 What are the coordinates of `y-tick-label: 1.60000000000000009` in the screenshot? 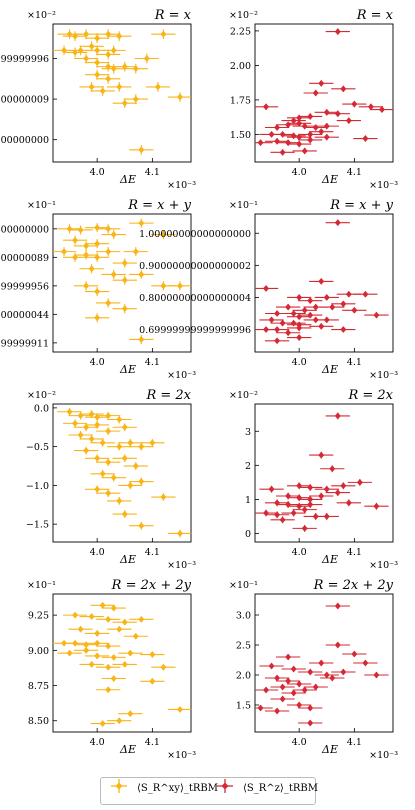 It's located at (24, 100).